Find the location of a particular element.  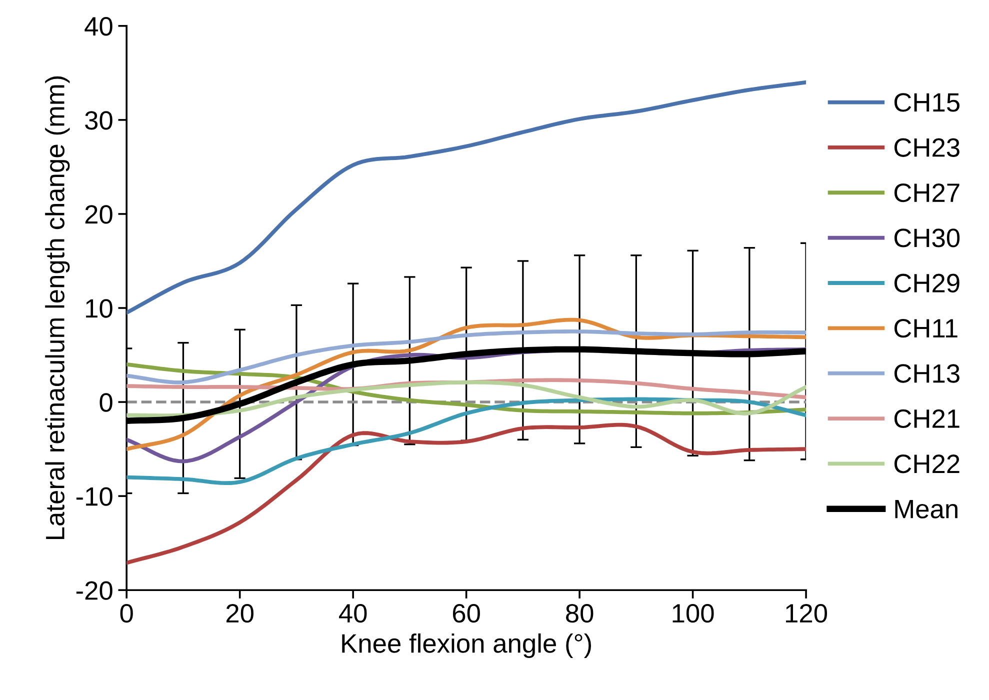

x-tick-label: 80 is located at coordinates (580, 613).